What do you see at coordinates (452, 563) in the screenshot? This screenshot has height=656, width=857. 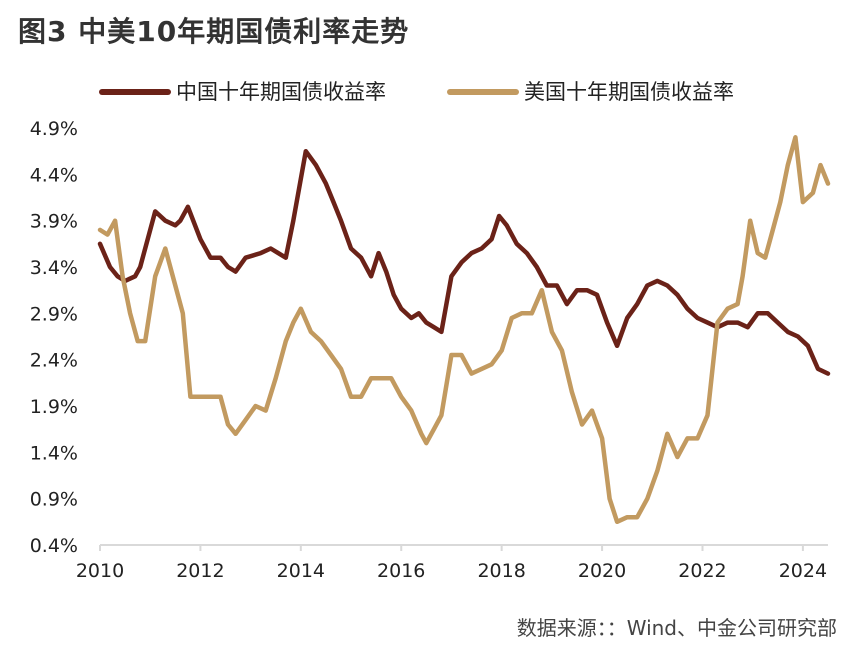 I see `x-axis: 2010 2012 2014 2016 2018 2020 2022 2024` at bounding box center [452, 563].